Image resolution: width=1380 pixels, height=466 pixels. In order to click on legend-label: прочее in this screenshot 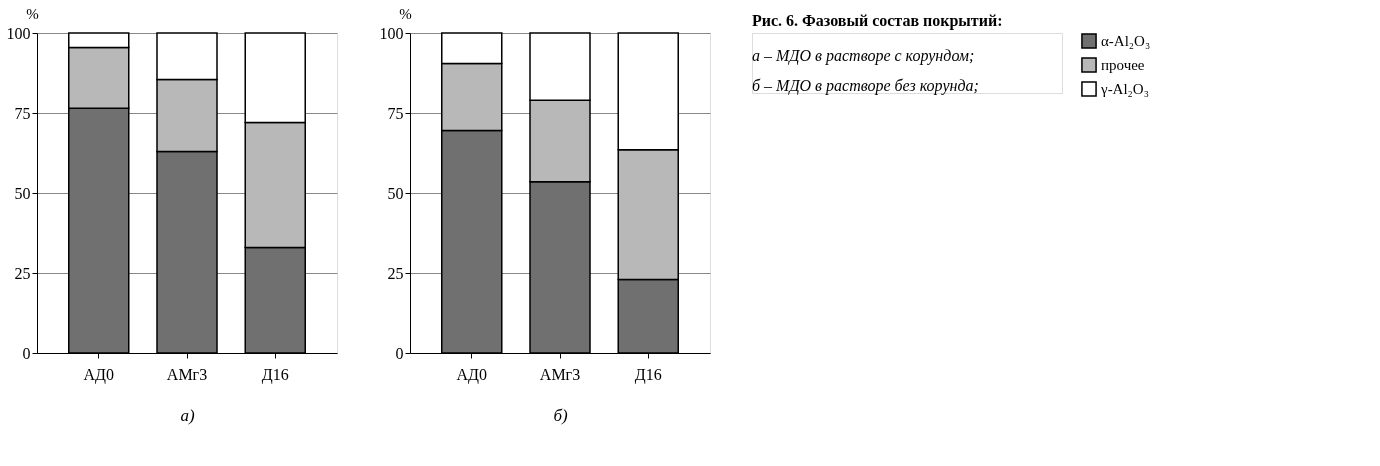, I will do `click(1123, 65)`.